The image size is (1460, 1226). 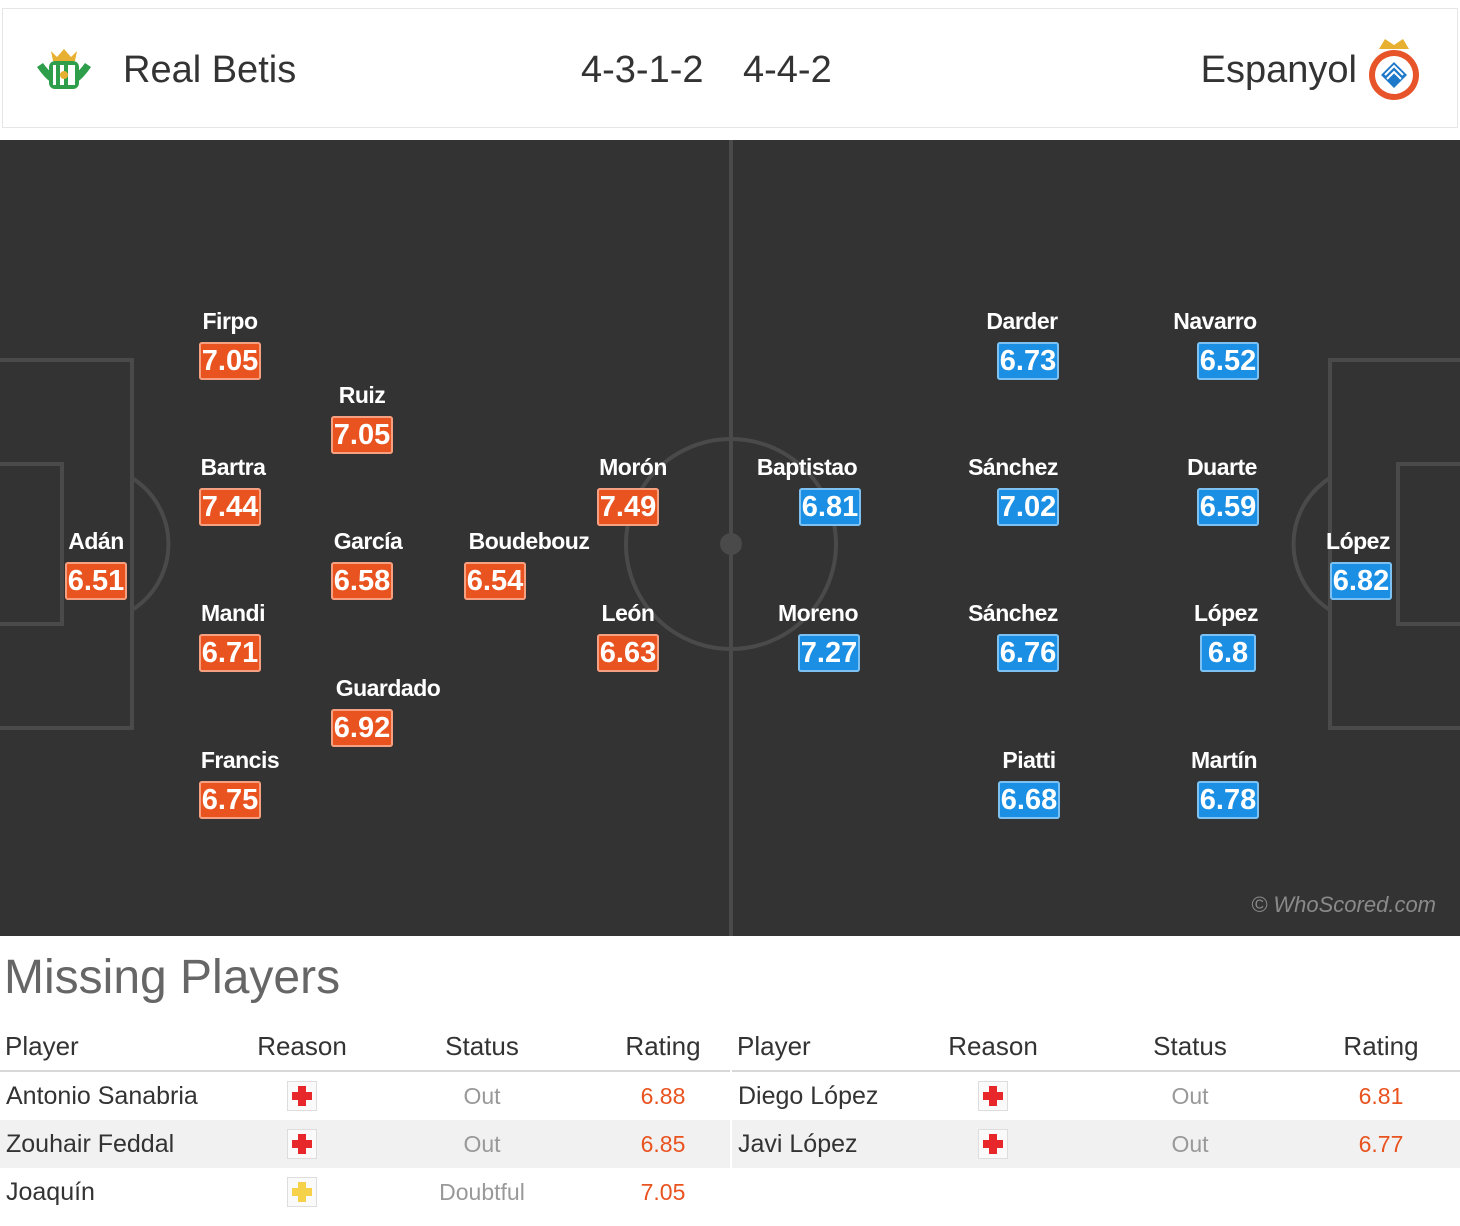 I want to click on table-row: Javi López Out 6.77, so click(x=1096, y=1144).